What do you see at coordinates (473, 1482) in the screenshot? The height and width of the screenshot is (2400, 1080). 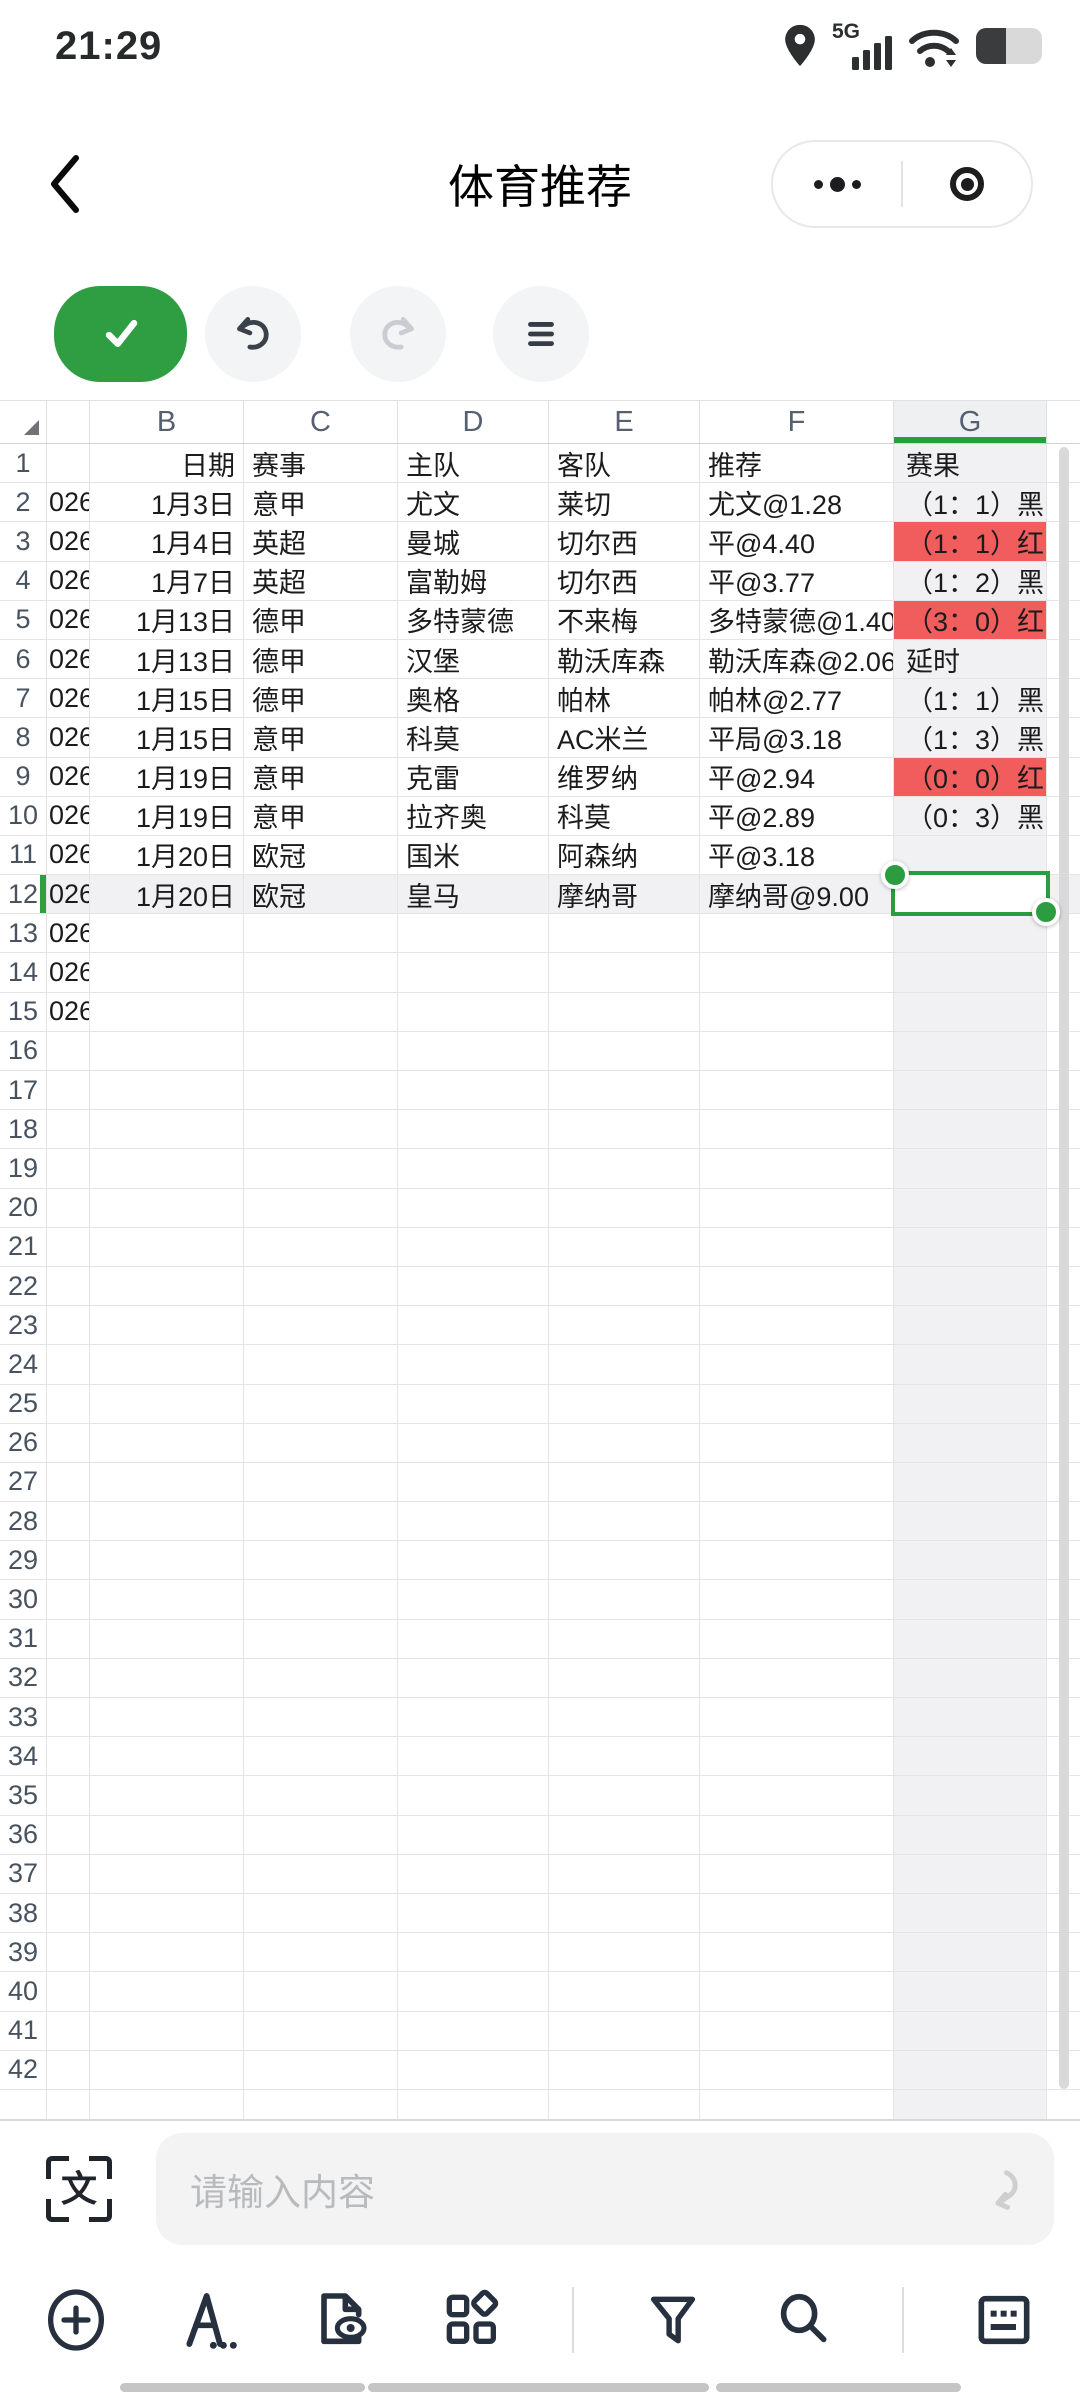 I see `cell-D27` at bounding box center [473, 1482].